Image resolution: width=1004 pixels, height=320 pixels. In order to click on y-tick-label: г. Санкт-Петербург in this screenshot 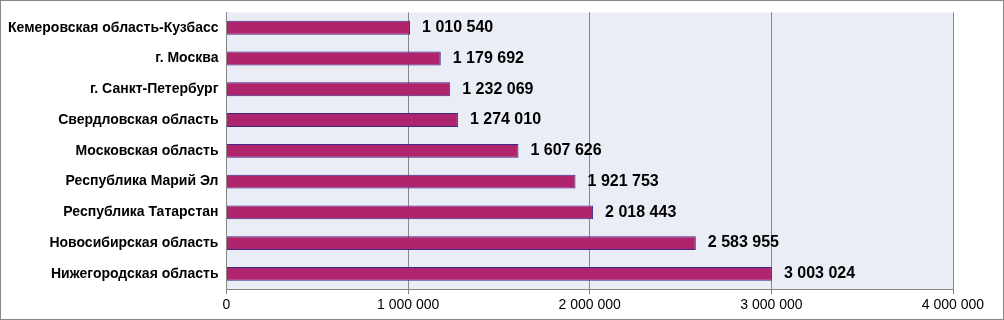, I will do `click(154, 88)`.